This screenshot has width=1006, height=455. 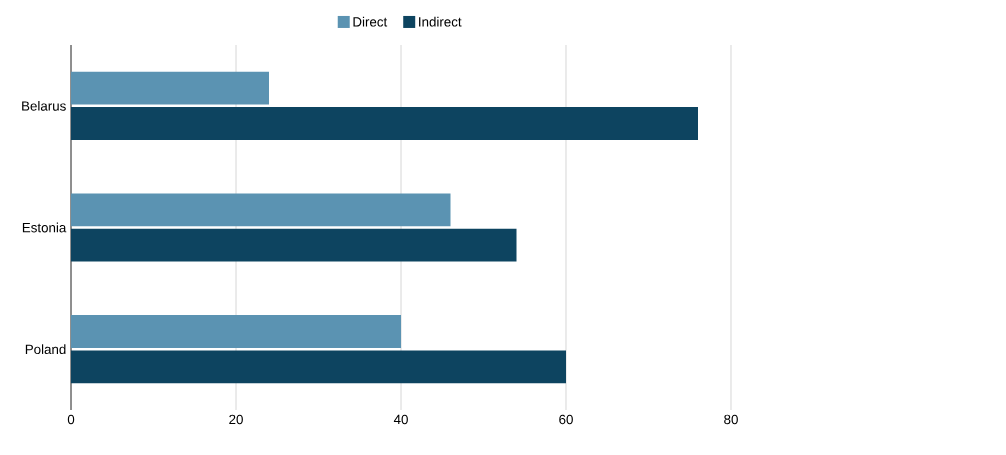 I want to click on x-tick-label: 0, so click(x=71, y=419).